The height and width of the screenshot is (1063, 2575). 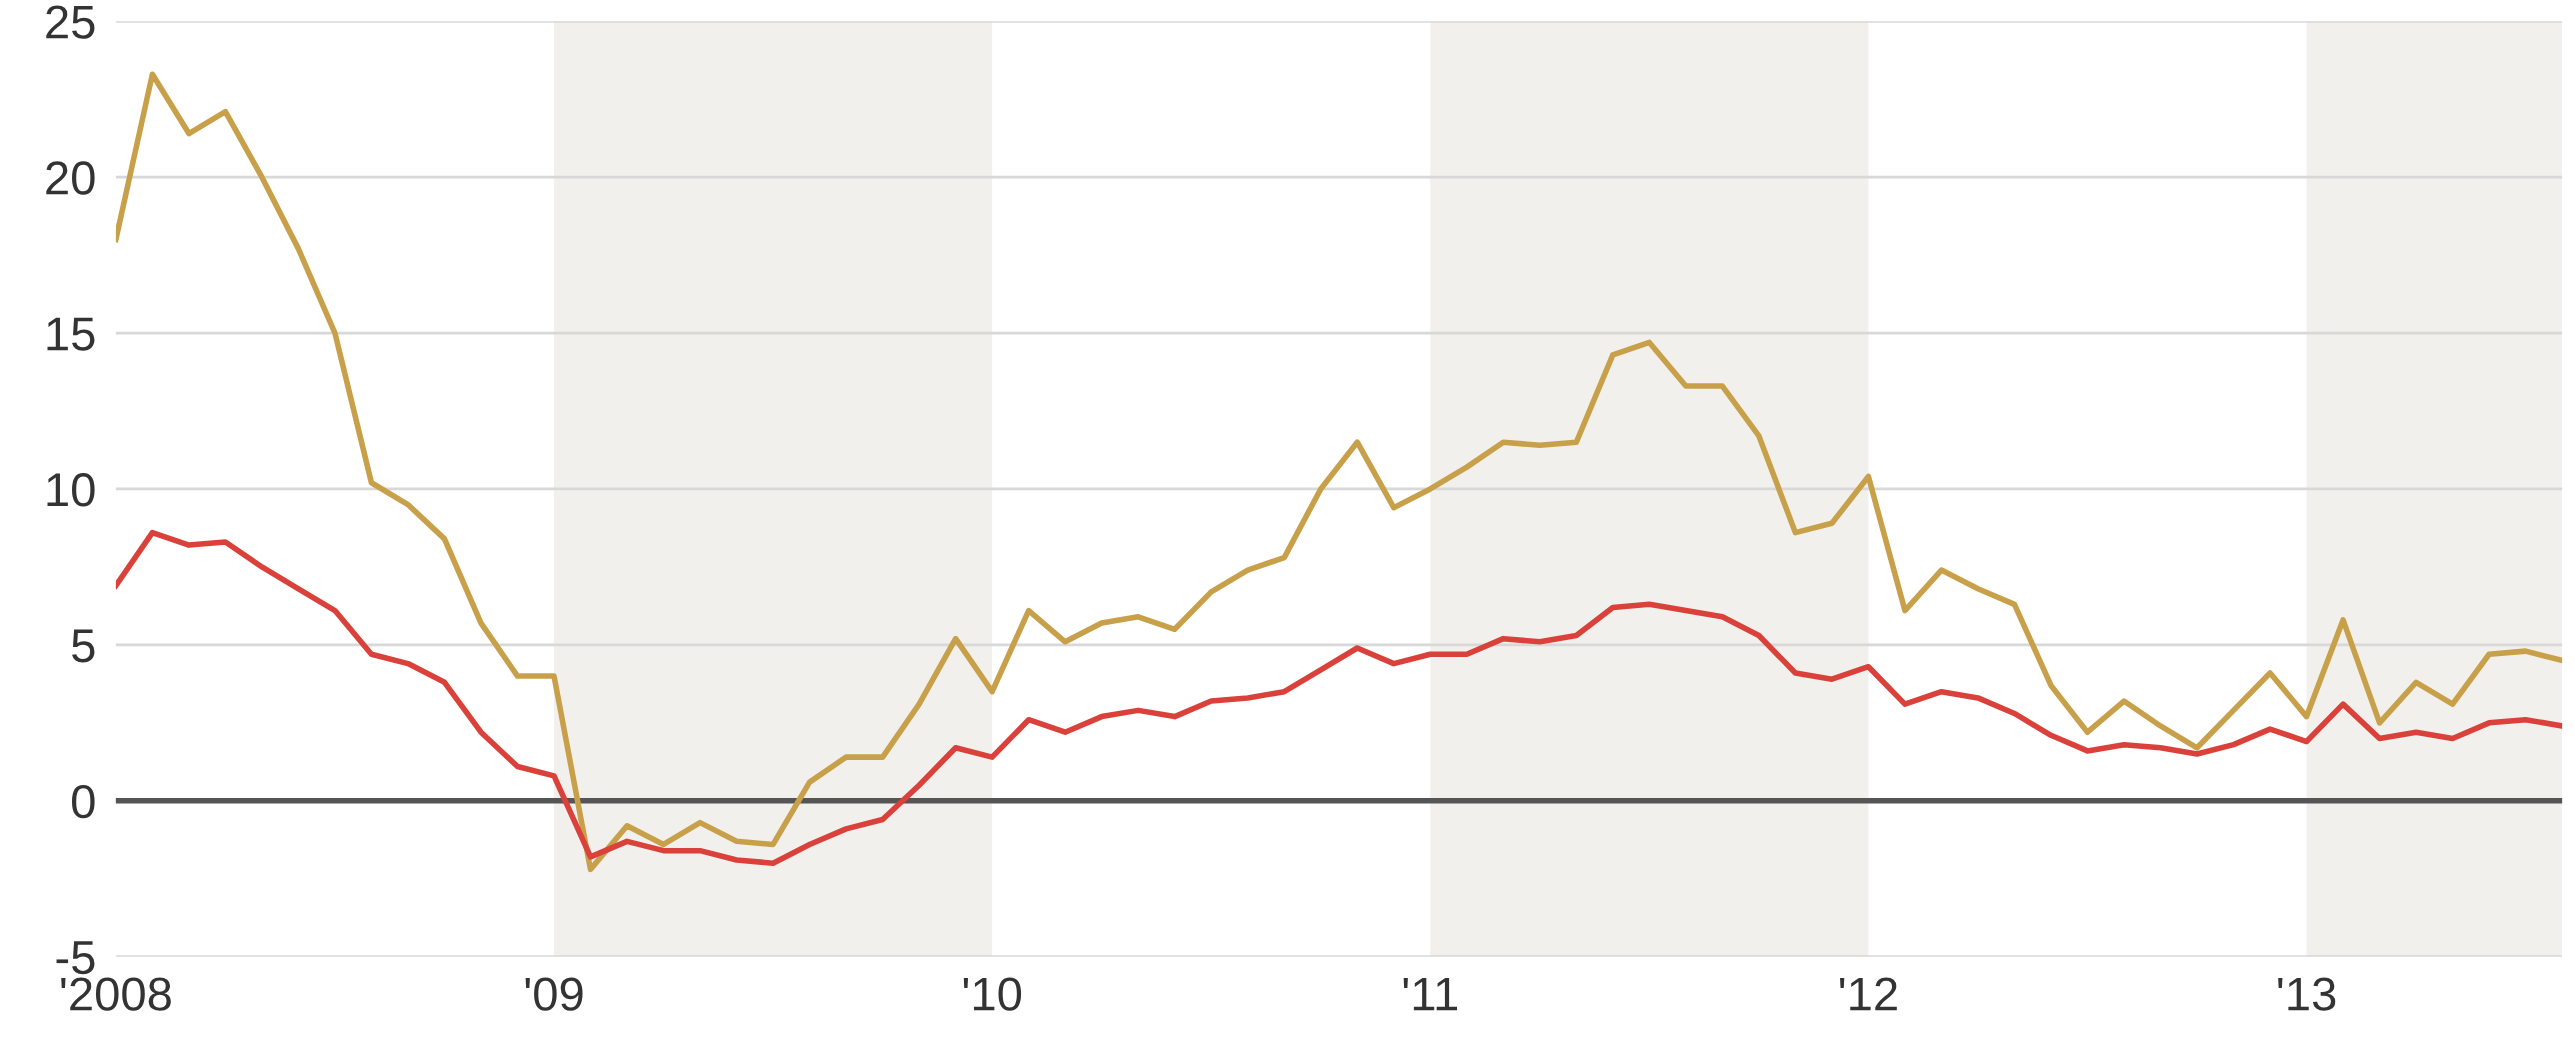 I want to click on x-tick-label: '12, so click(x=1868, y=994).